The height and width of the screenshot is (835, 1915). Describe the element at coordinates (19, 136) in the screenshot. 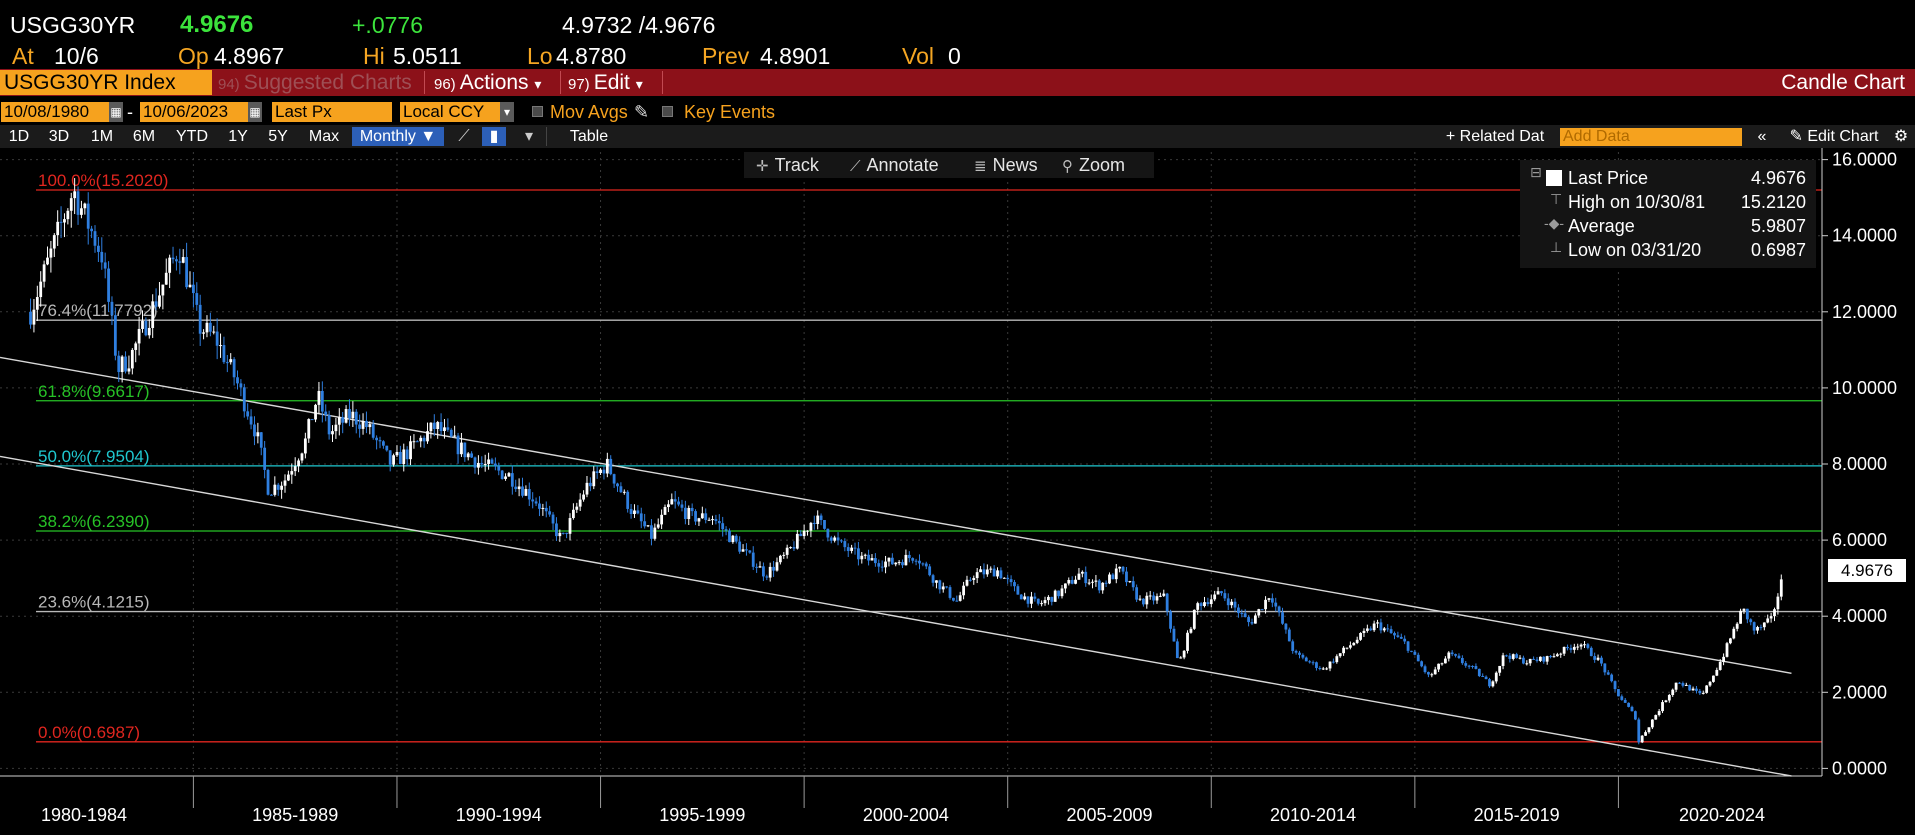

I see `range-1d: 1D` at that location.